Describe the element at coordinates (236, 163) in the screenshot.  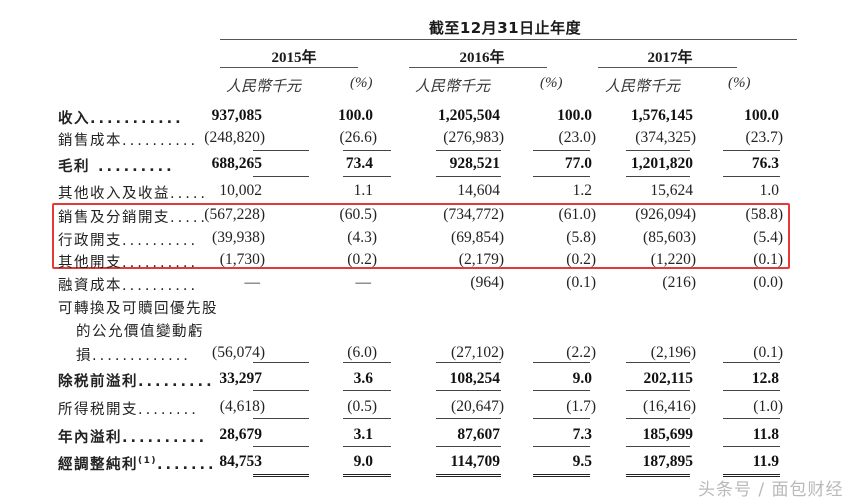
I see `cell: 688,265` at that location.